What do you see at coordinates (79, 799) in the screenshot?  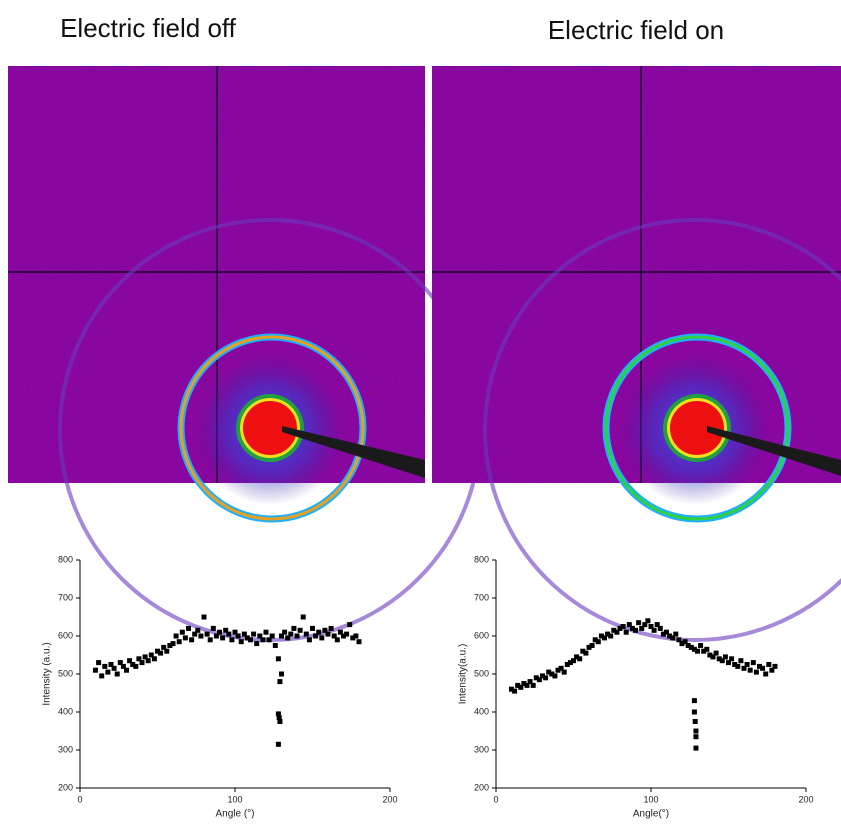 I see `x-tick-label: 0` at bounding box center [79, 799].